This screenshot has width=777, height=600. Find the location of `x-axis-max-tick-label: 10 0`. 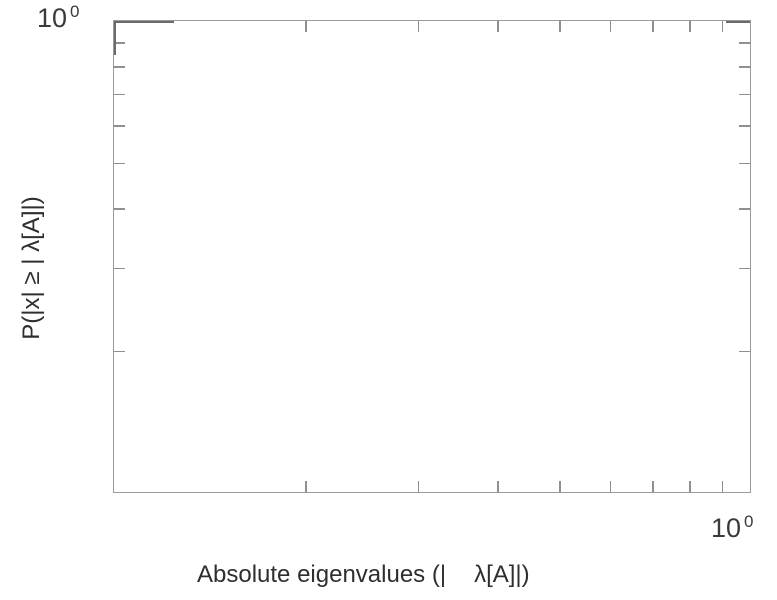

x-axis-max-tick-label: 10 0 is located at coordinates (732, 527).